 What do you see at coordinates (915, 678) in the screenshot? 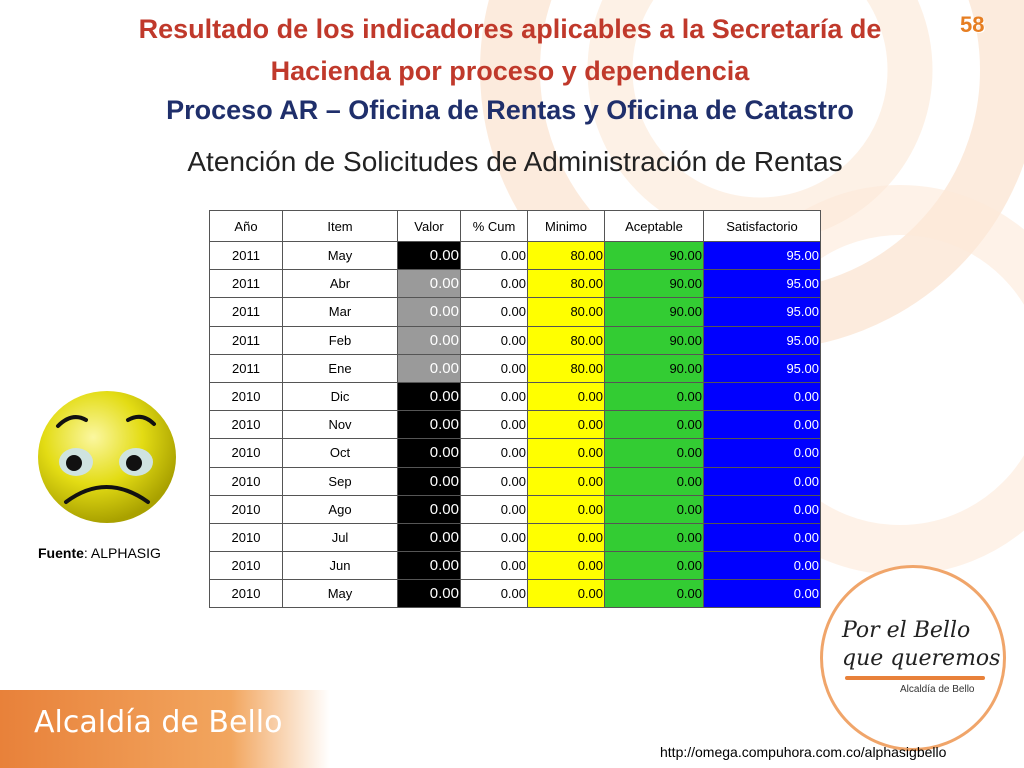
I see `logo-underline` at bounding box center [915, 678].